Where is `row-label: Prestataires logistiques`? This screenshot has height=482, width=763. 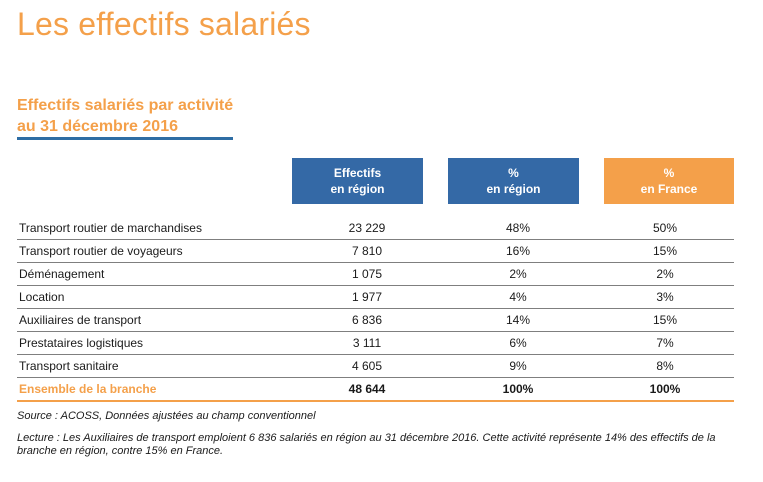 row-label: Prestataires logistiques is located at coordinates (155, 343).